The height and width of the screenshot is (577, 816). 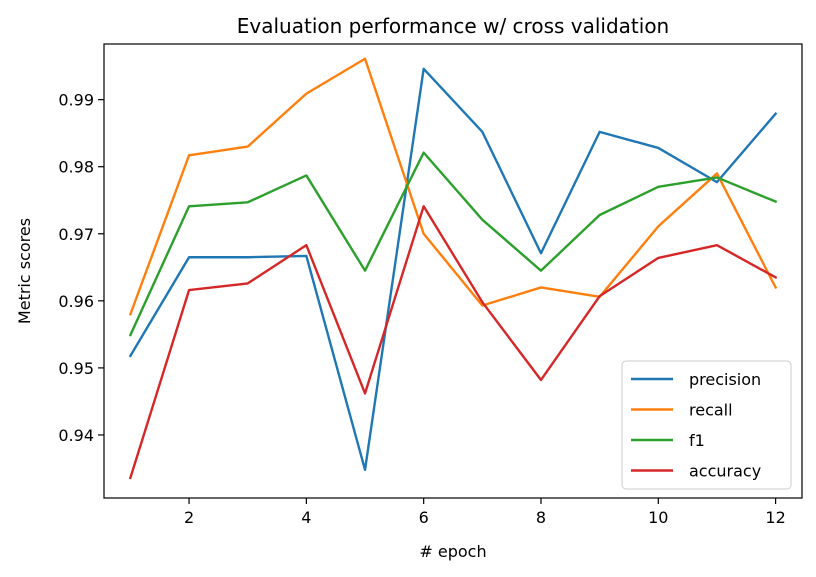 I want to click on legend-label-accuracy: accuracy, so click(x=725, y=471).